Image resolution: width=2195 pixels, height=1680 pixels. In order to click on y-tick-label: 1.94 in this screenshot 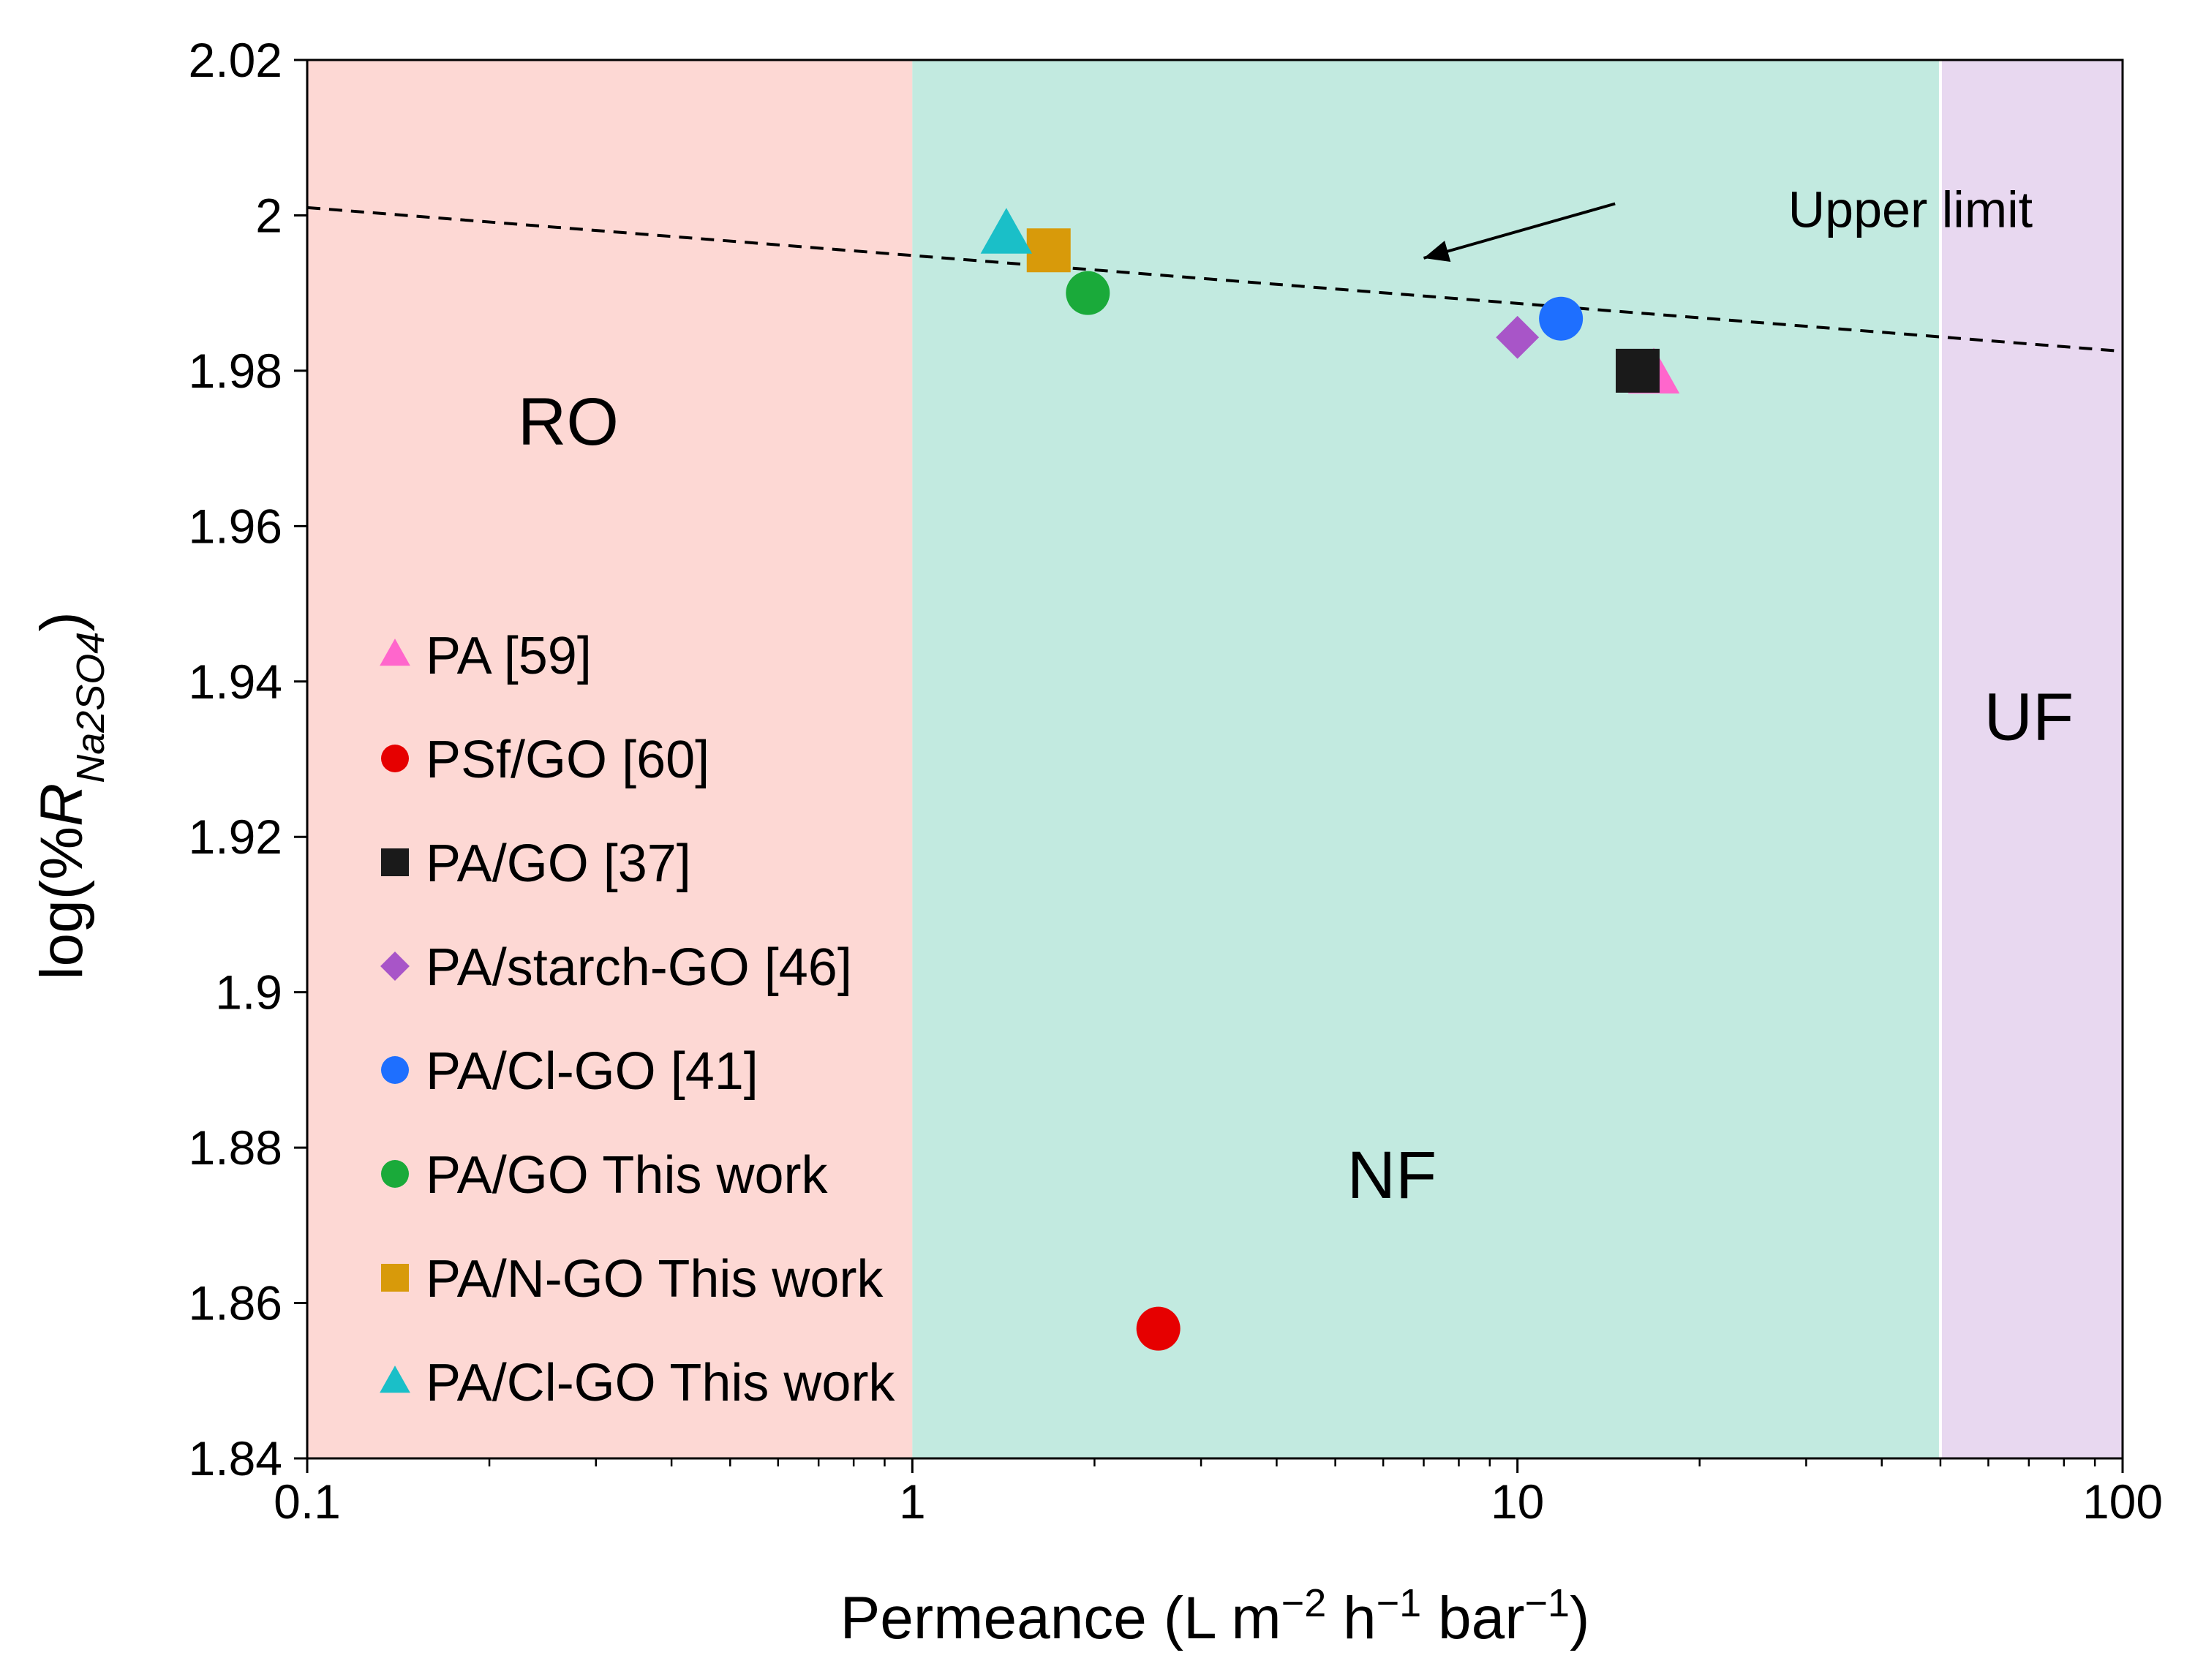, I will do `click(235, 682)`.